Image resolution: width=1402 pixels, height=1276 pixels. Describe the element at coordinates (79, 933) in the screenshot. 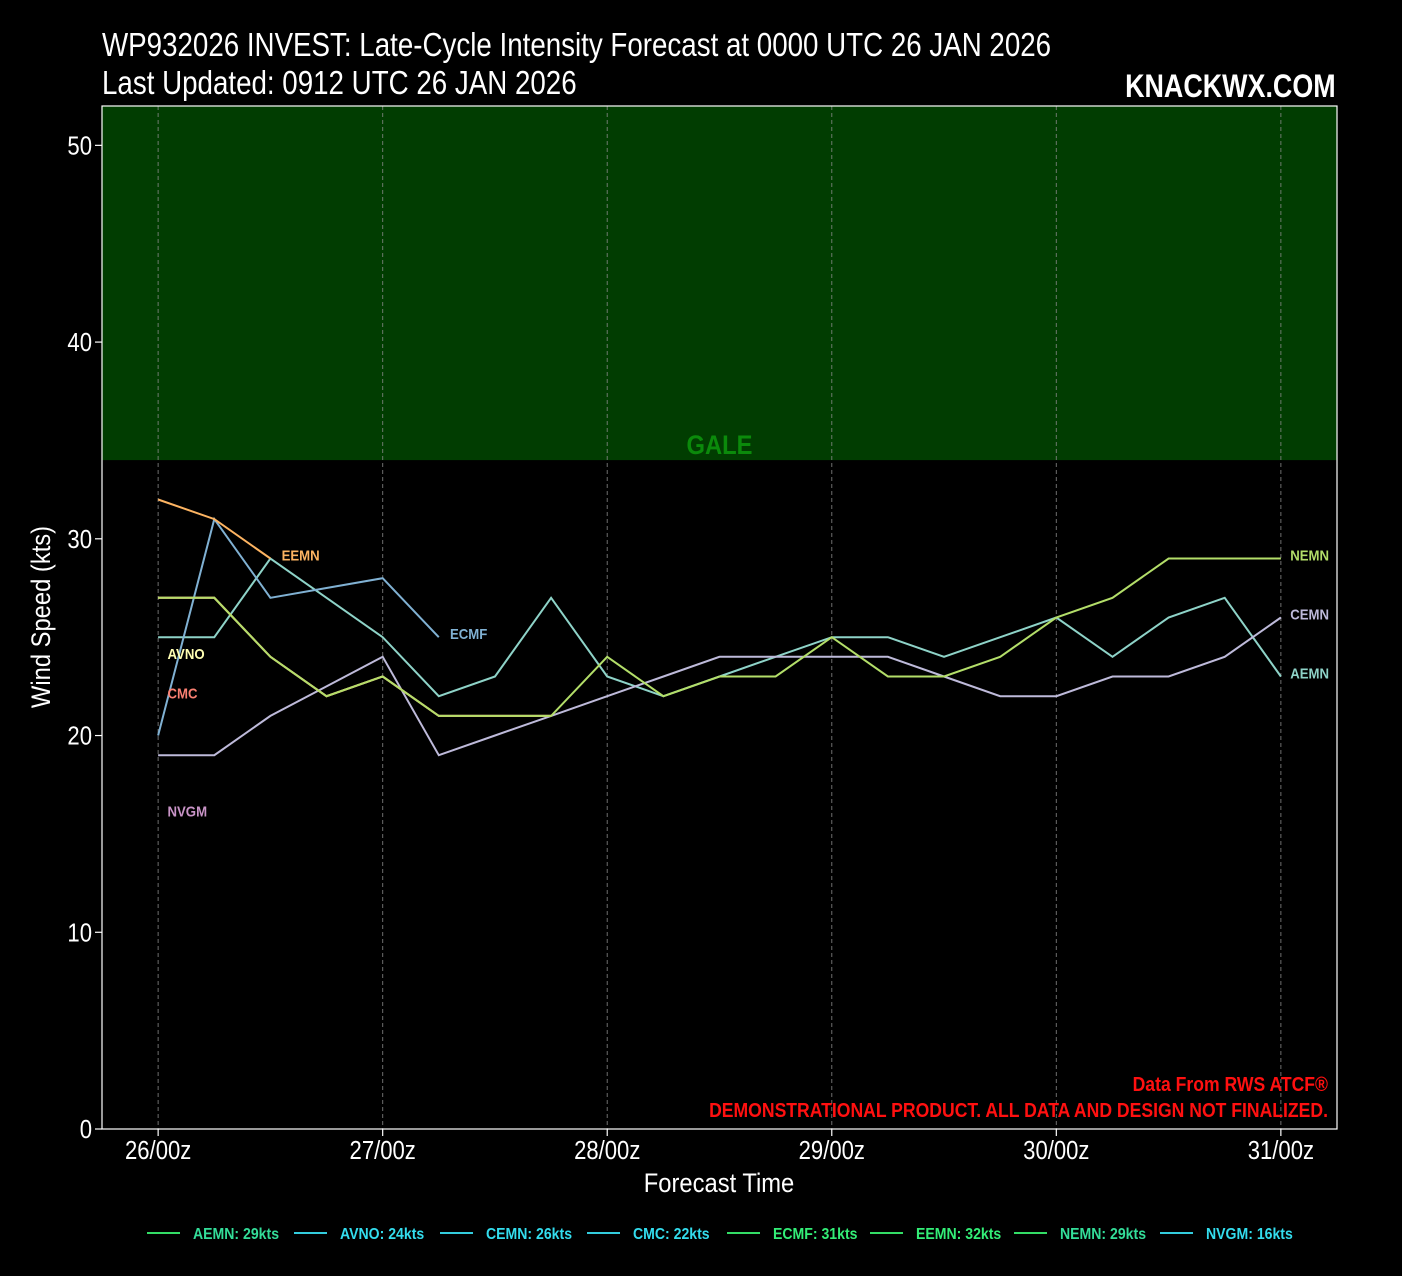

I see `y-tick-label-1: 10` at that location.